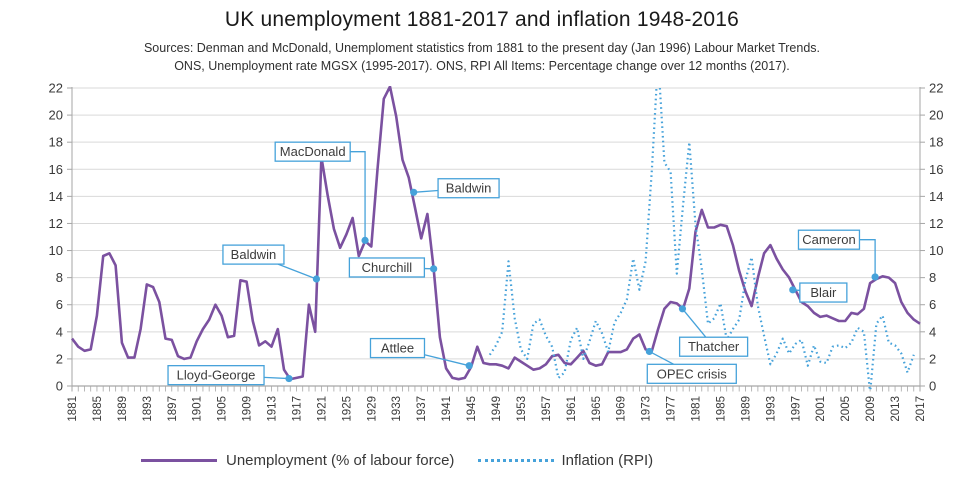  I want to click on svg-text: 1933, so click(397, 409).